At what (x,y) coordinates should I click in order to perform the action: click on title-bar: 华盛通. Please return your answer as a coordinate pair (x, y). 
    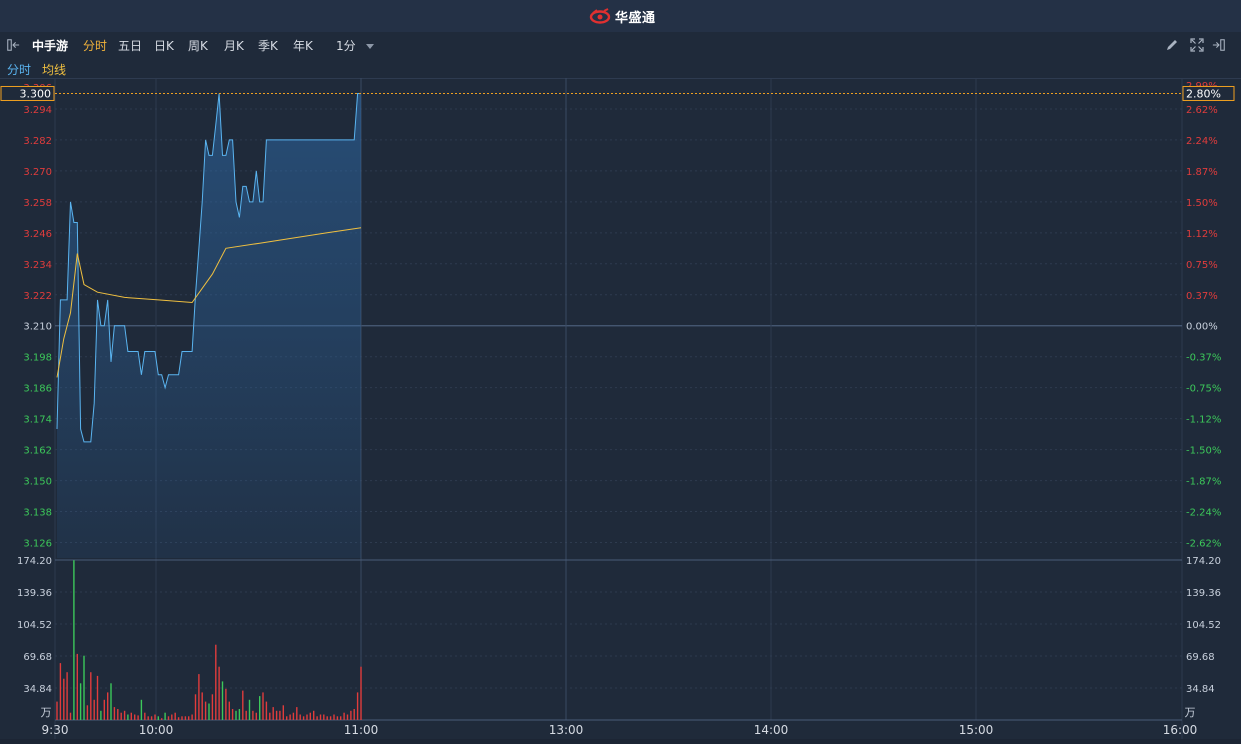
    Looking at the image, I should click on (620, 16).